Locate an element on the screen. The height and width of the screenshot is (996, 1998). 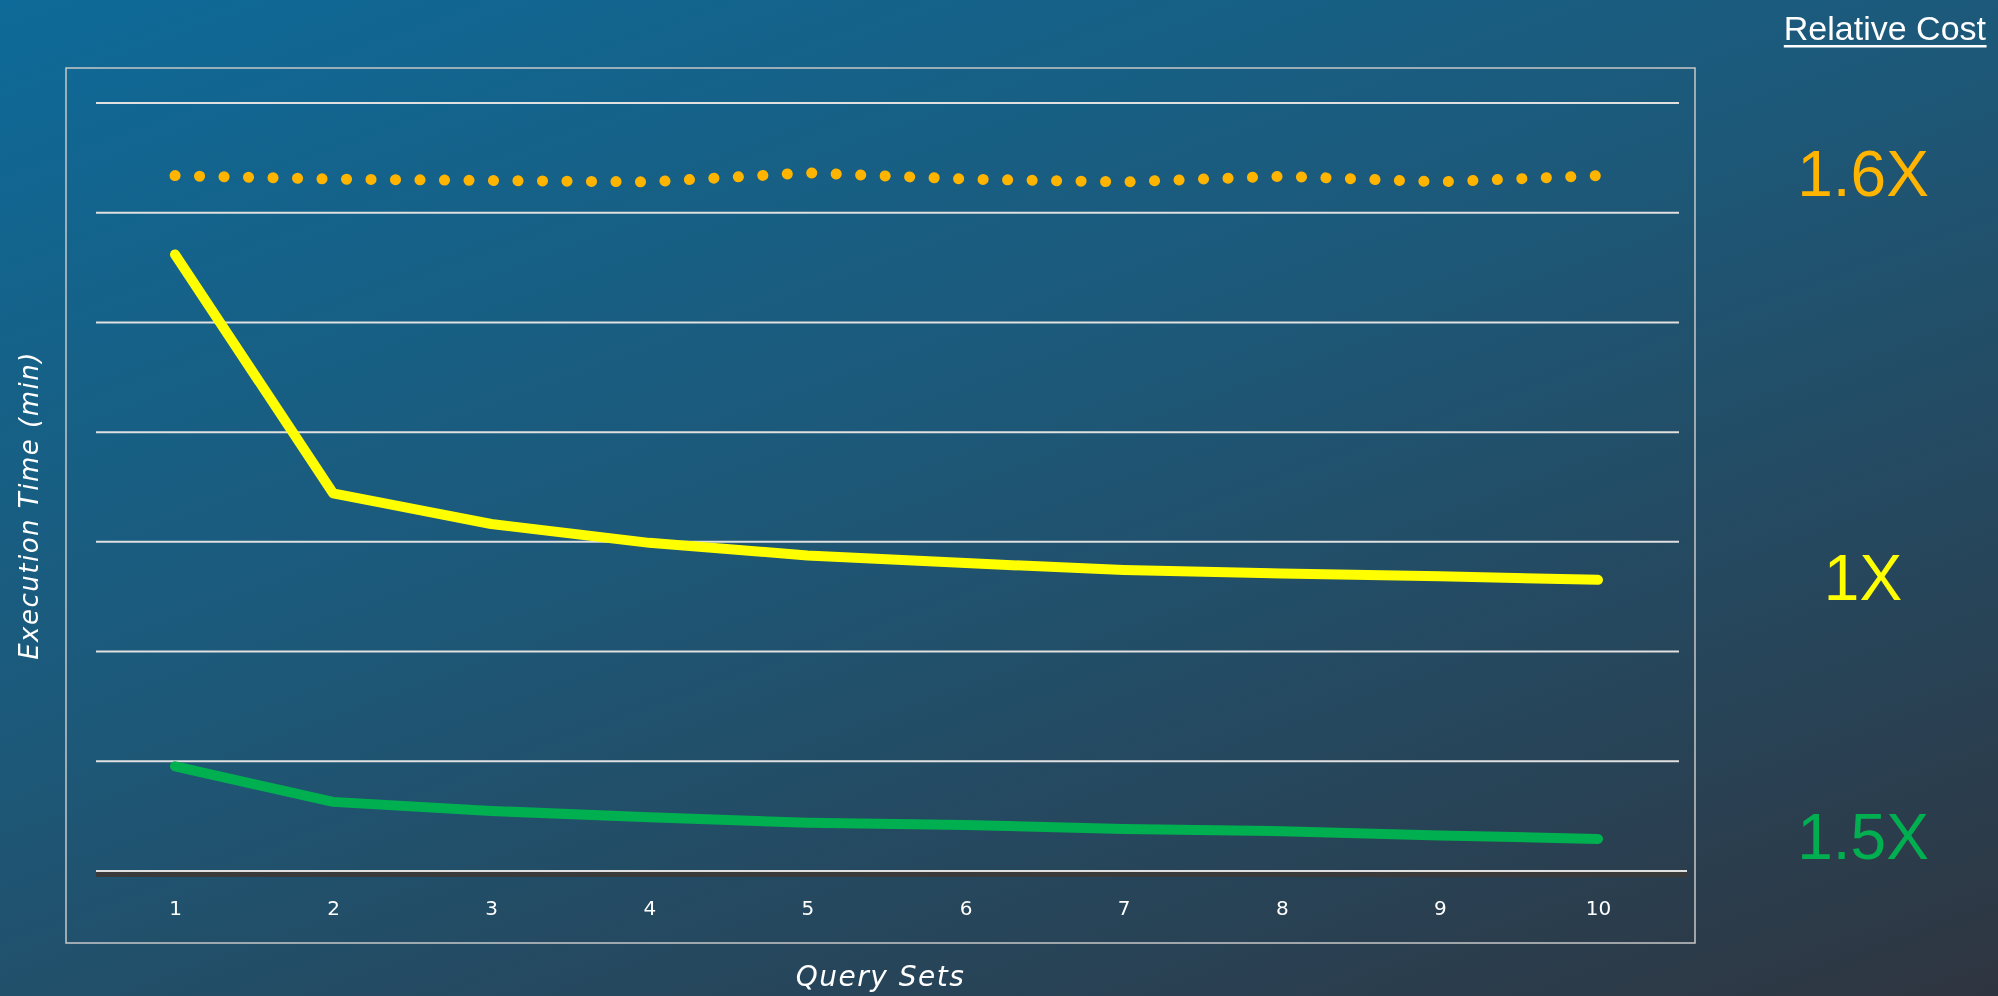
x-tick-label: 9 is located at coordinates (1440, 908).